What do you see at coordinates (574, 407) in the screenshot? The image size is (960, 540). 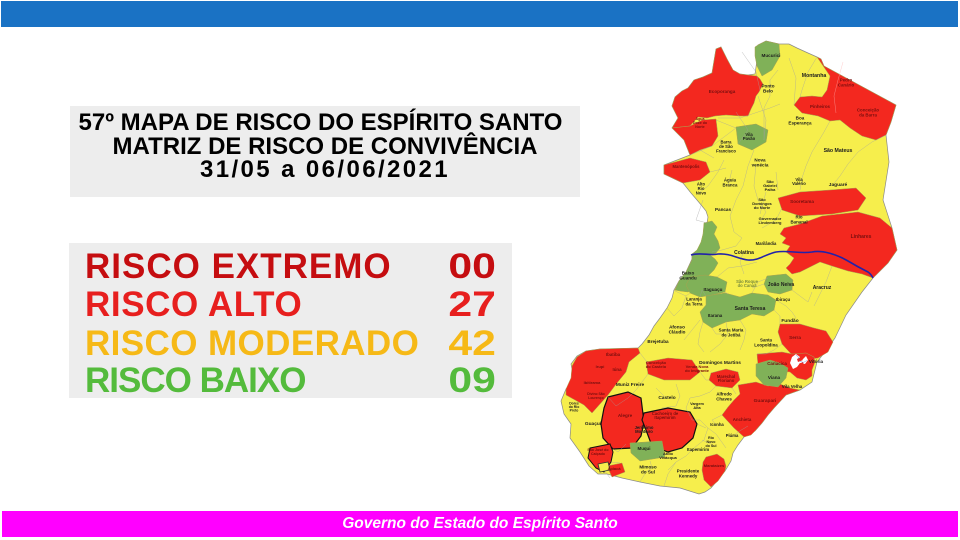 I see `svg-text: do Rio` at bounding box center [574, 407].